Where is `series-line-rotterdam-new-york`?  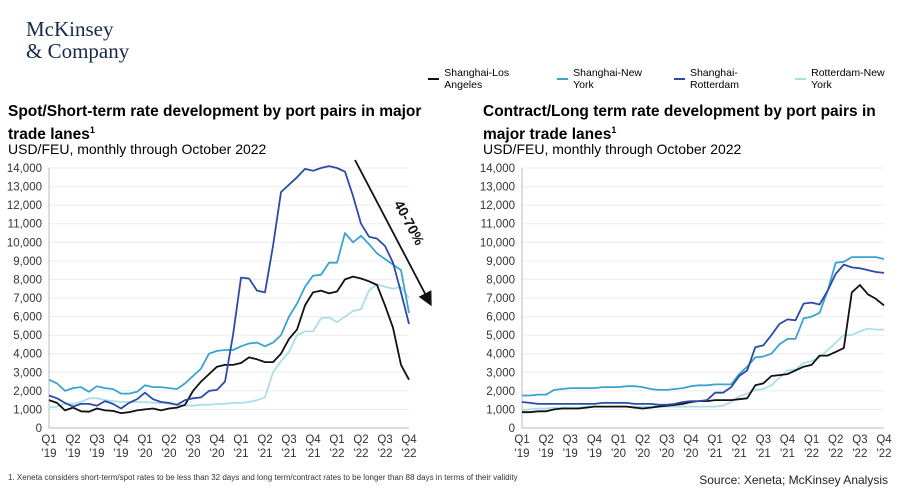
series-line-rotterdam-new-york is located at coordinates (702, 369).